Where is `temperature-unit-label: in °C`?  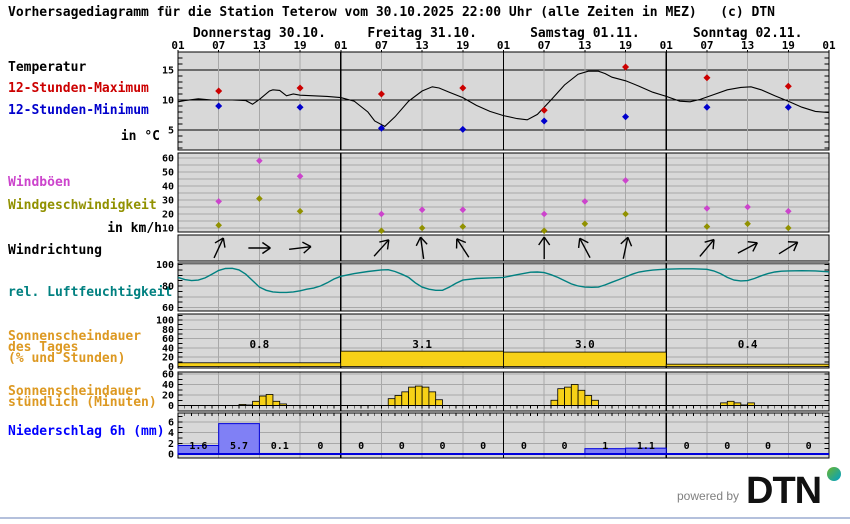
temperature-unit-label: in °C is located at coordinates (140, 136).